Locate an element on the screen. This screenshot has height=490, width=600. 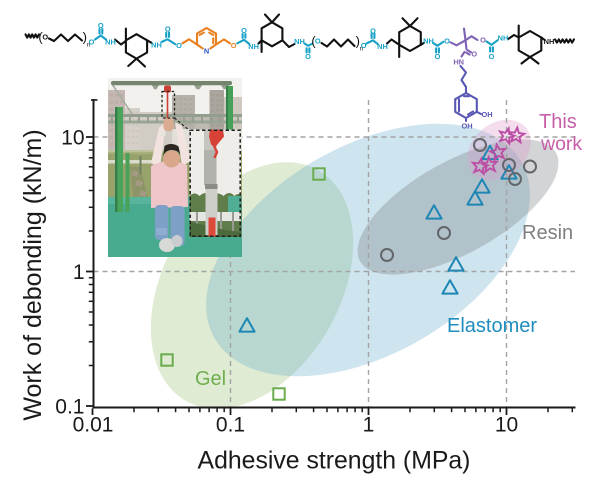
svg-text: This is located at coordinates (558, 122).